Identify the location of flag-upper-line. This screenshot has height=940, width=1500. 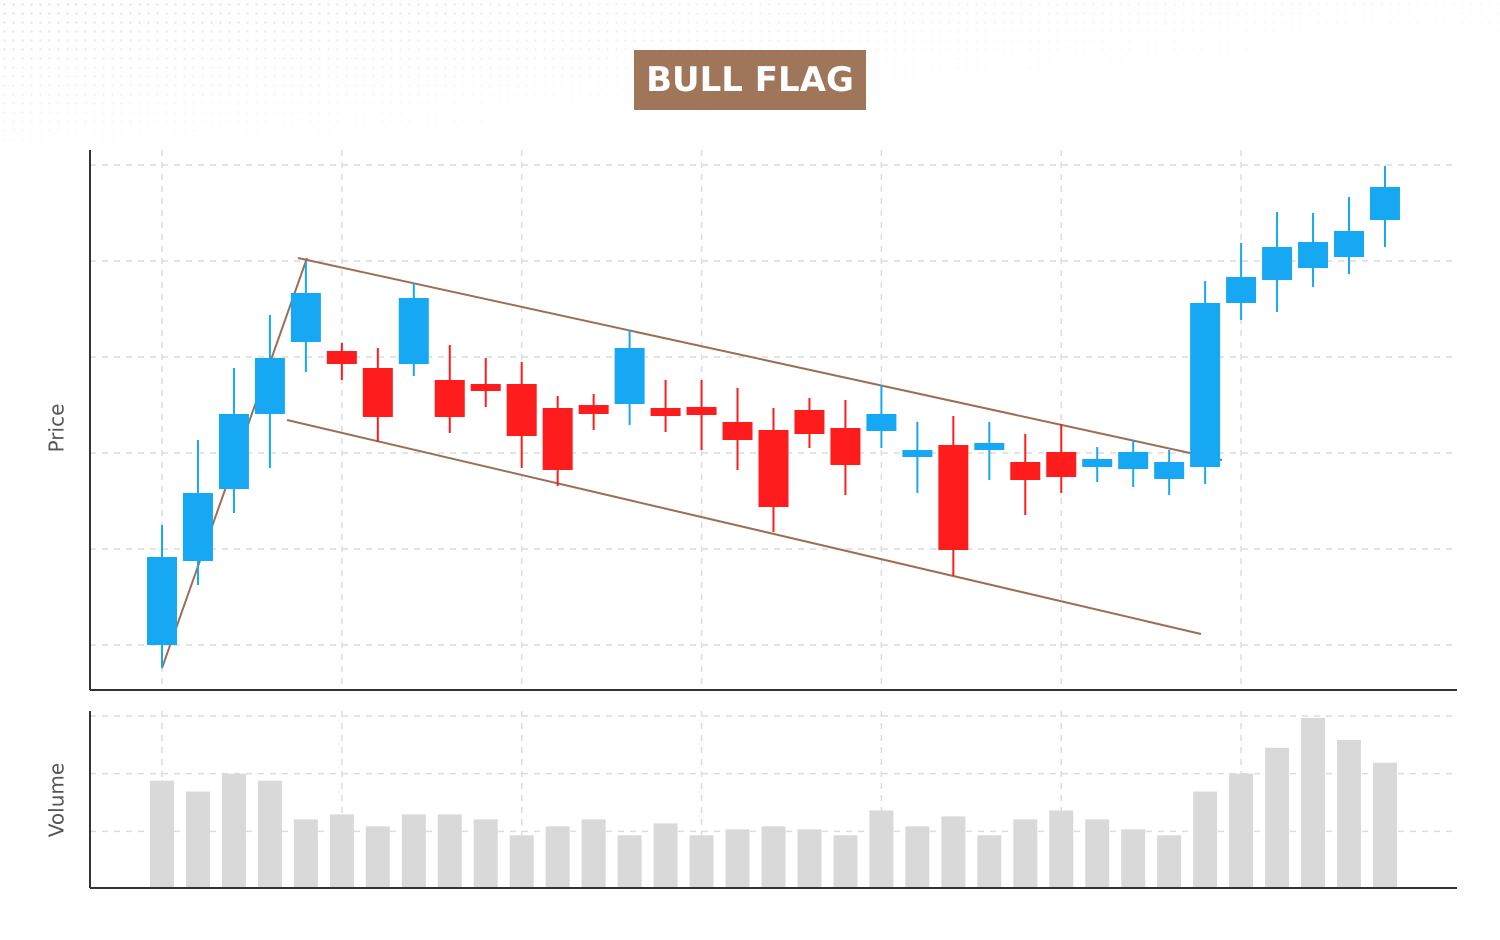
(760, 359).